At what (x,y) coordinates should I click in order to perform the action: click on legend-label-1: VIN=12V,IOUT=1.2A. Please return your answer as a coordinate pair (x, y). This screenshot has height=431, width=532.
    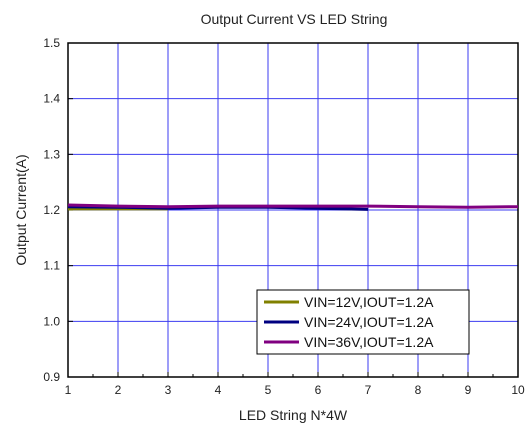
    Looking at the image, I should click on (369, 302).